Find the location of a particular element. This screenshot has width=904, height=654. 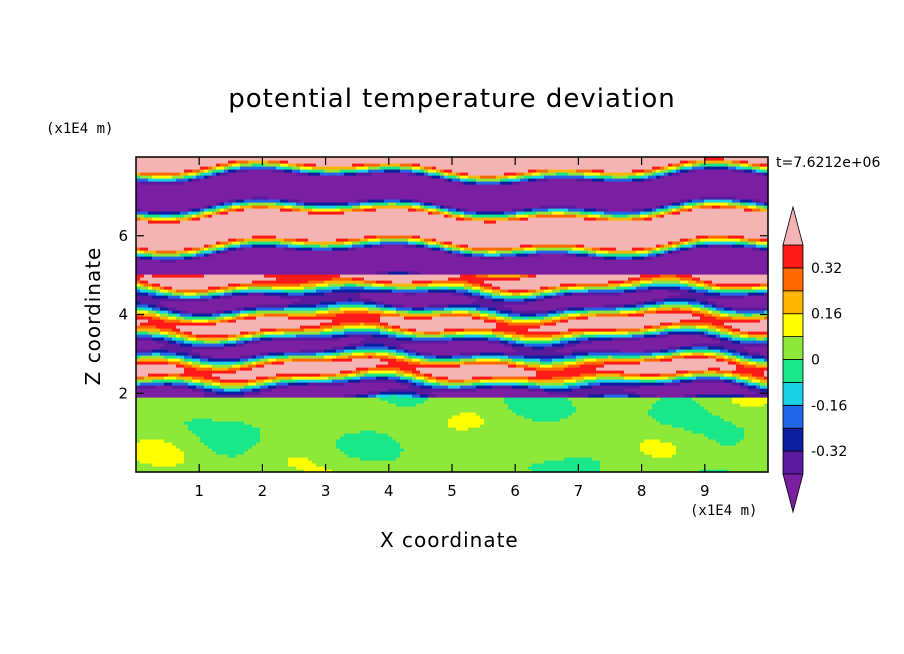

x-tick-label: 9 is located at coordinates (705, 491).